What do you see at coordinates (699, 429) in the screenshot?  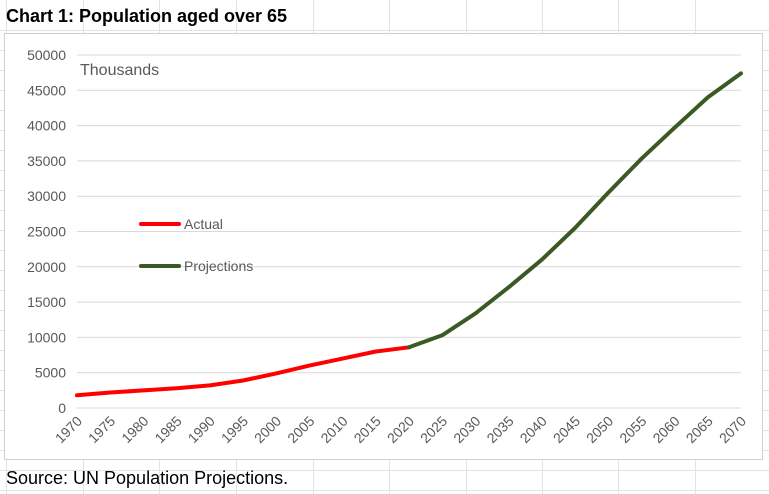 I see `x-tick-label: 2065` at bounding box center [699, 429].